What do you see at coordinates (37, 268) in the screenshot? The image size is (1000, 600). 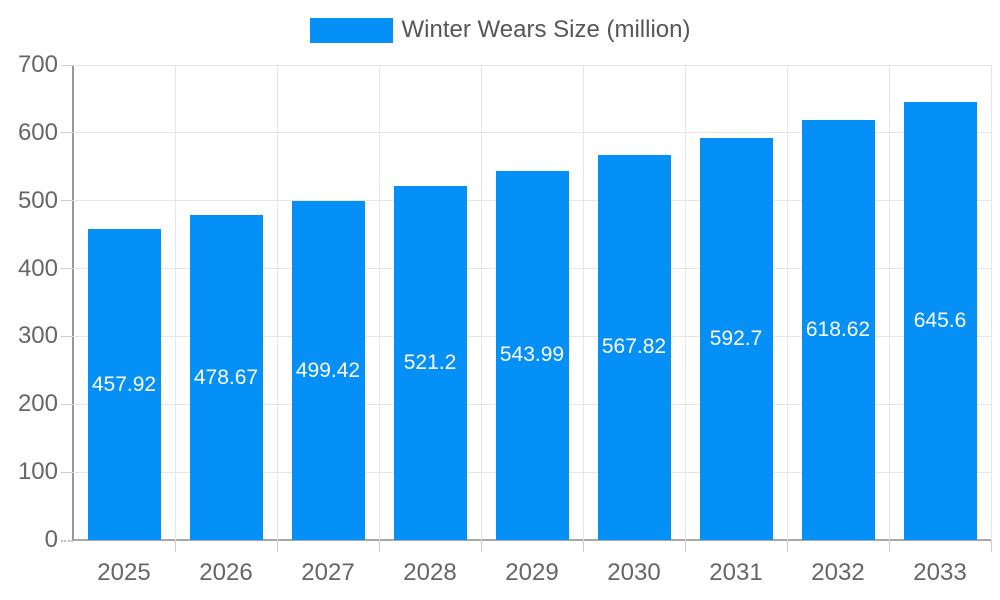 I see `y-axis-label: 400` at bounding box center [37, 268].